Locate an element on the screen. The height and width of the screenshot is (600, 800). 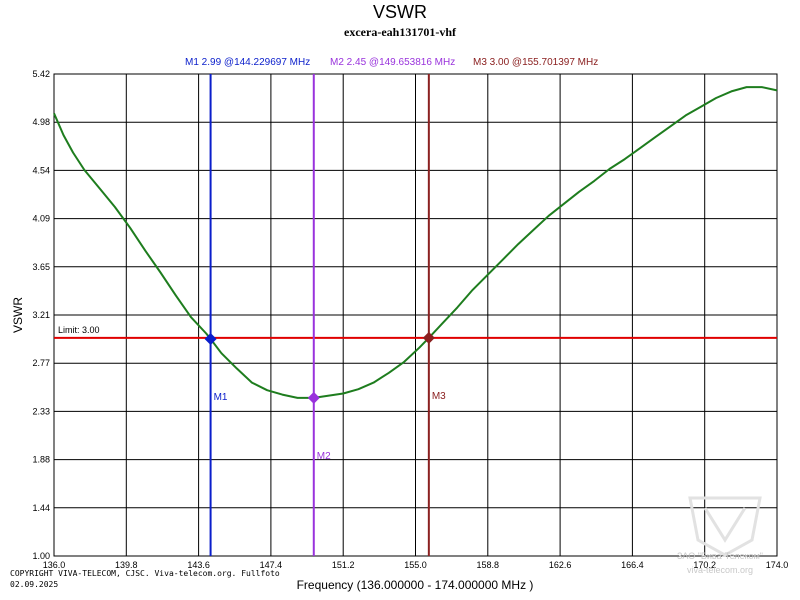
marker-point-m3 is located at coordinates (428, 337).